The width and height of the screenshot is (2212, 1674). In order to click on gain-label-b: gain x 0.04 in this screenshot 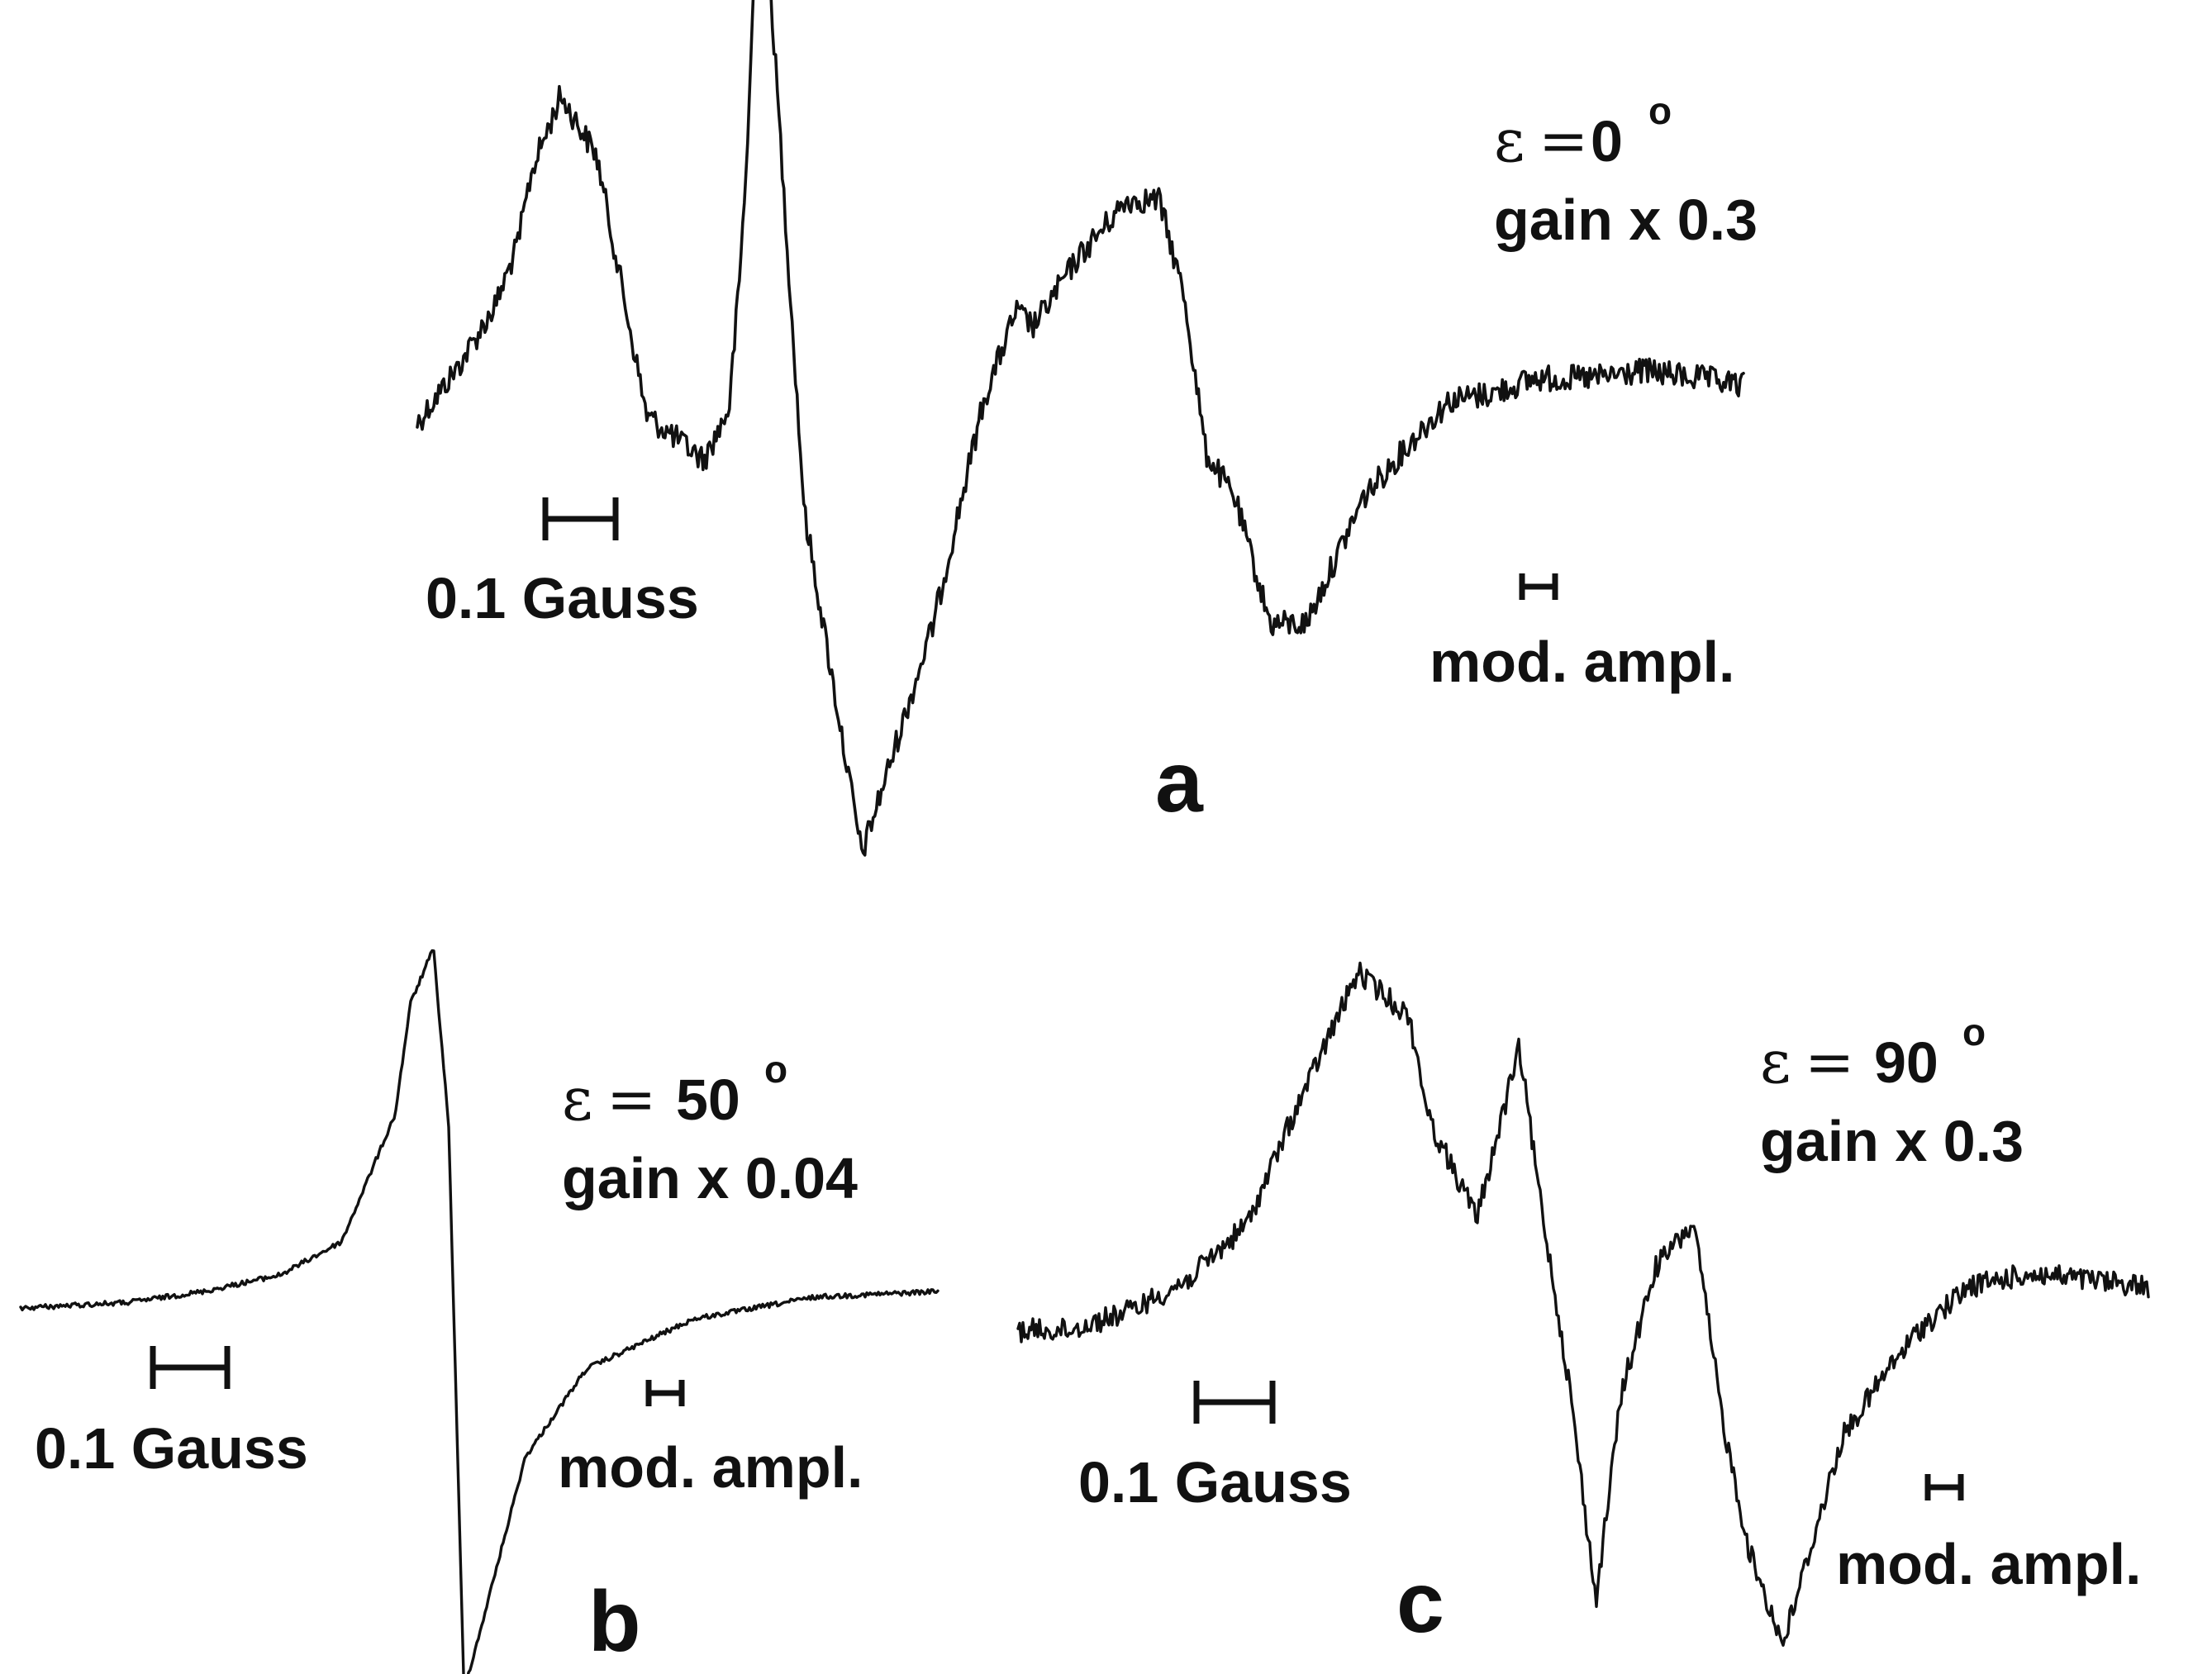, I will do `click(710, 1178)`.